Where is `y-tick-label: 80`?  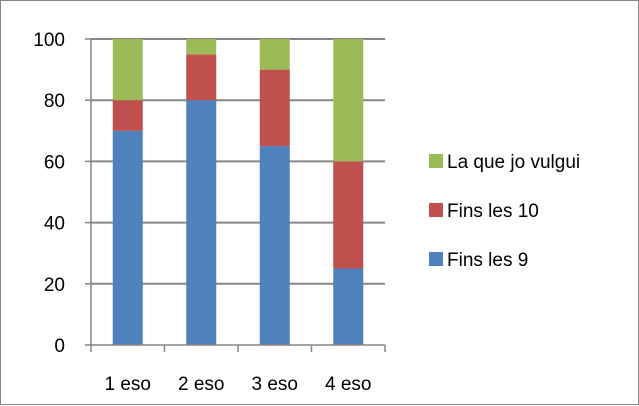
y-tick-label: 80 is located at coordinates (54, 101).